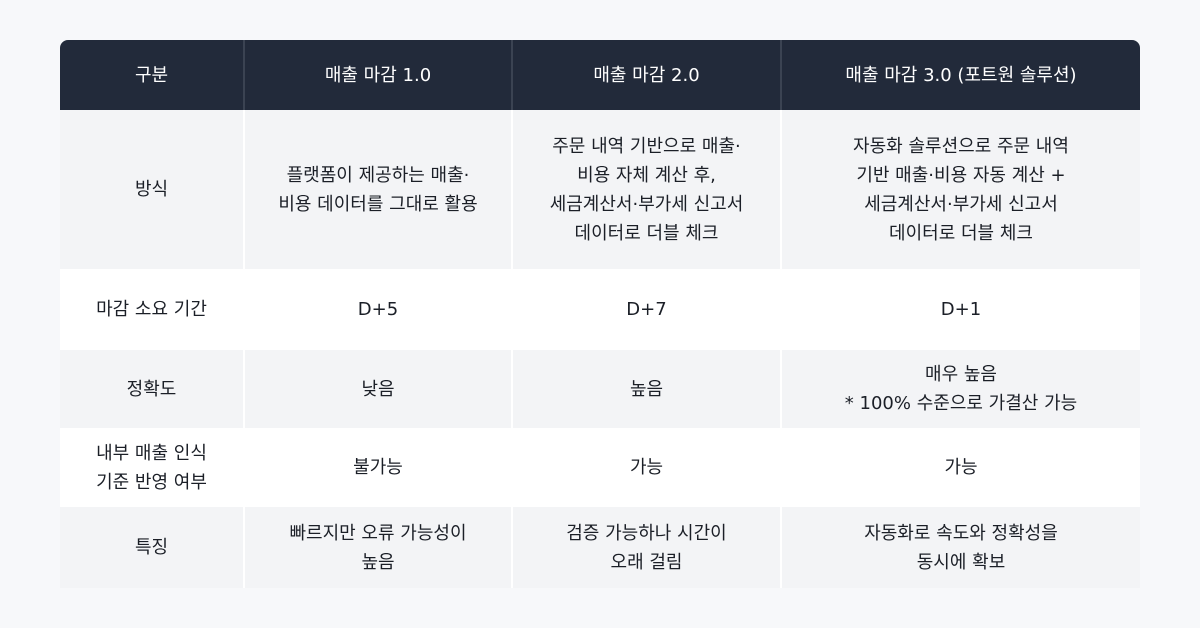 This screenshot has height=628, width=1200. What do you see at coordinates (152, 189) in the screenshot?
I see `row-label: 방식` at bounding box center [152, 189].